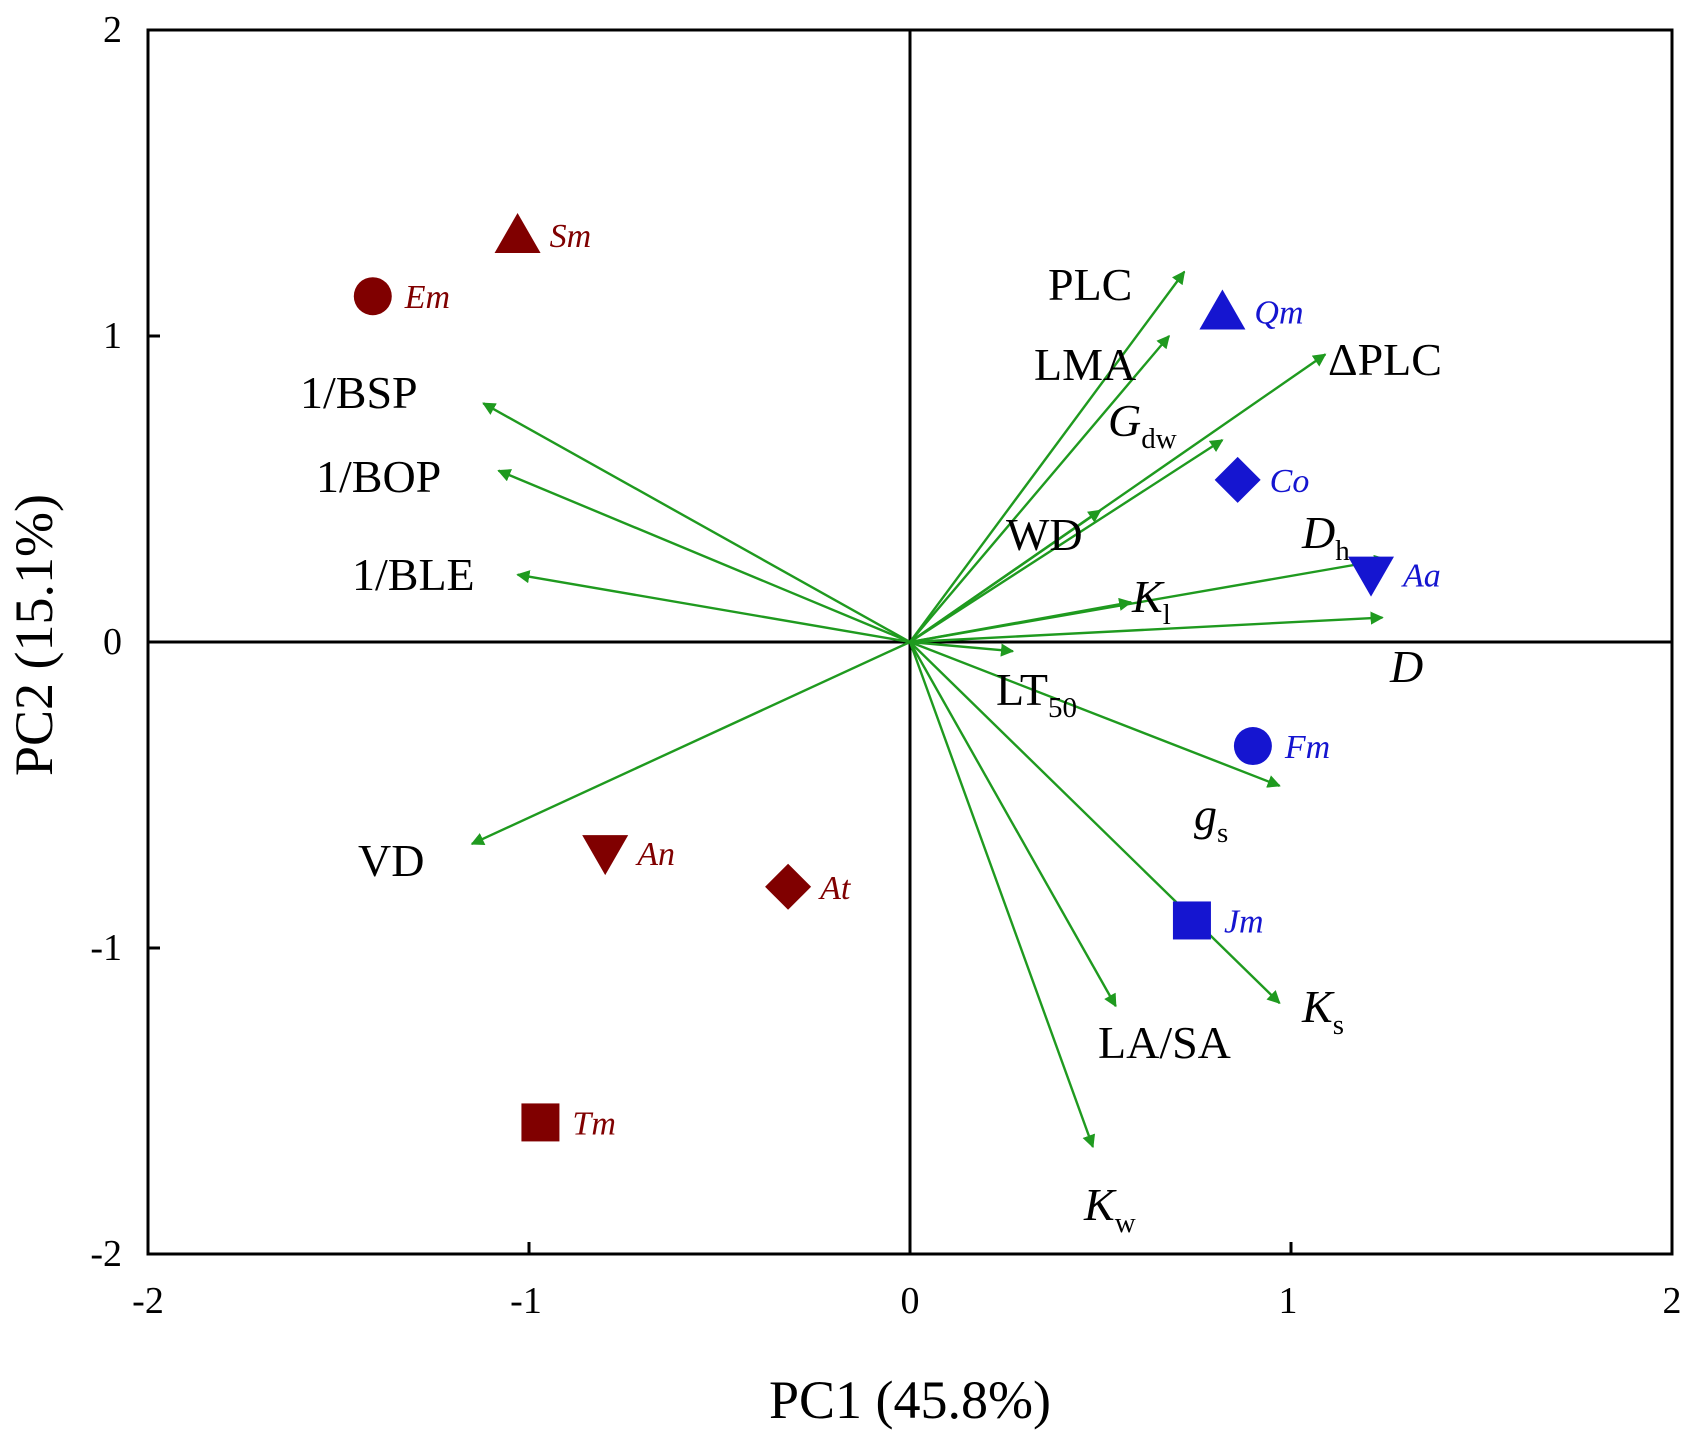 This screenshot has height=1438, width=1682. Describe the element at coordinates (1090, 284) in the screenshot. I see `variable-label: PLC` at that location.